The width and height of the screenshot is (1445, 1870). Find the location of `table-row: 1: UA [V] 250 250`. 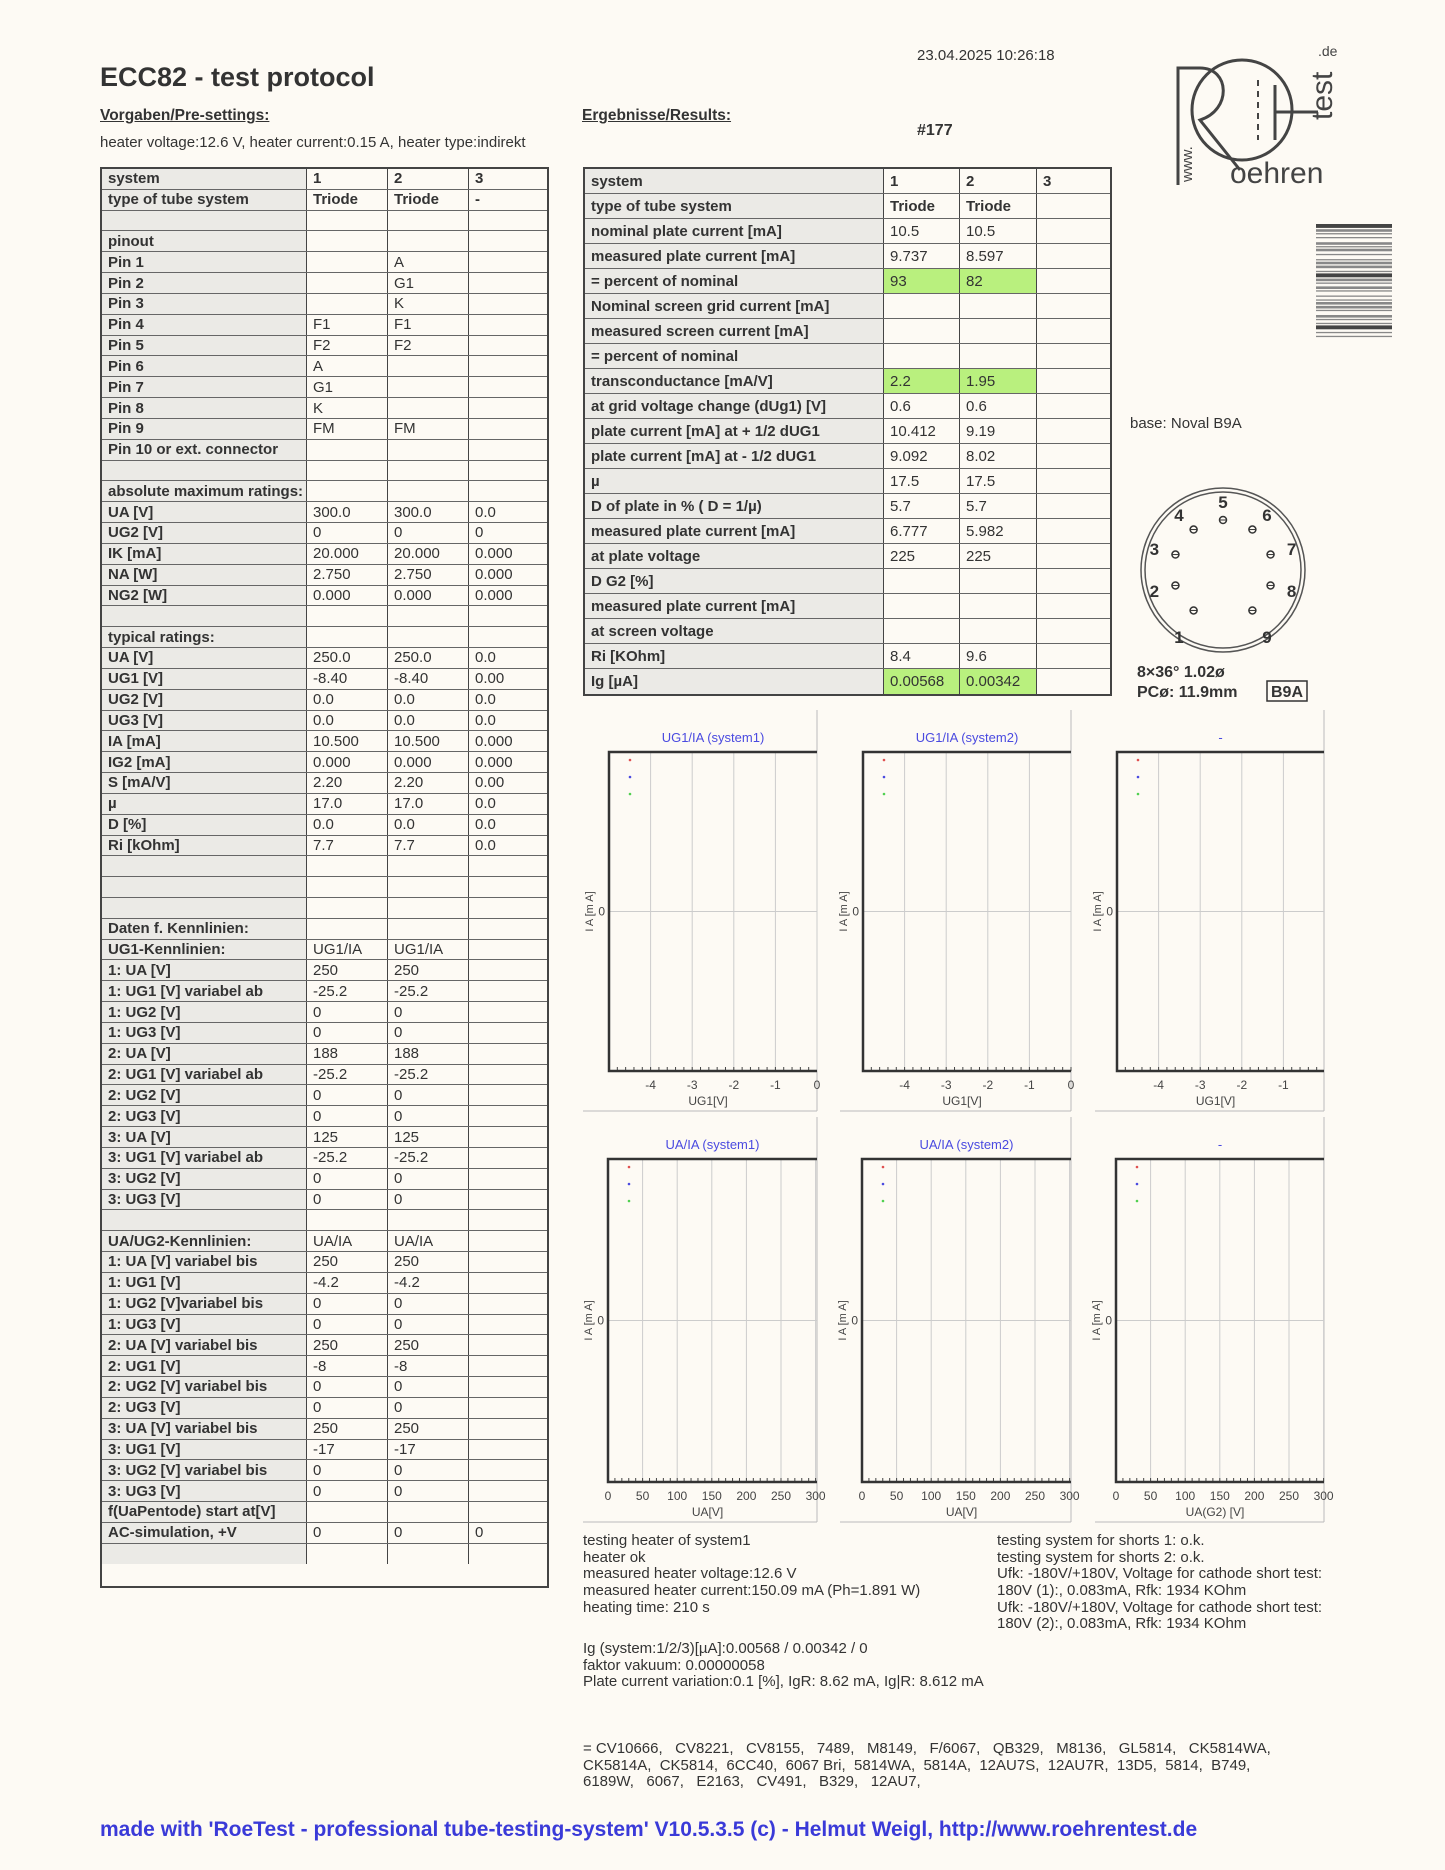

table-row: 1: UA [V] 250 250 is located at coordinates (324, 971).